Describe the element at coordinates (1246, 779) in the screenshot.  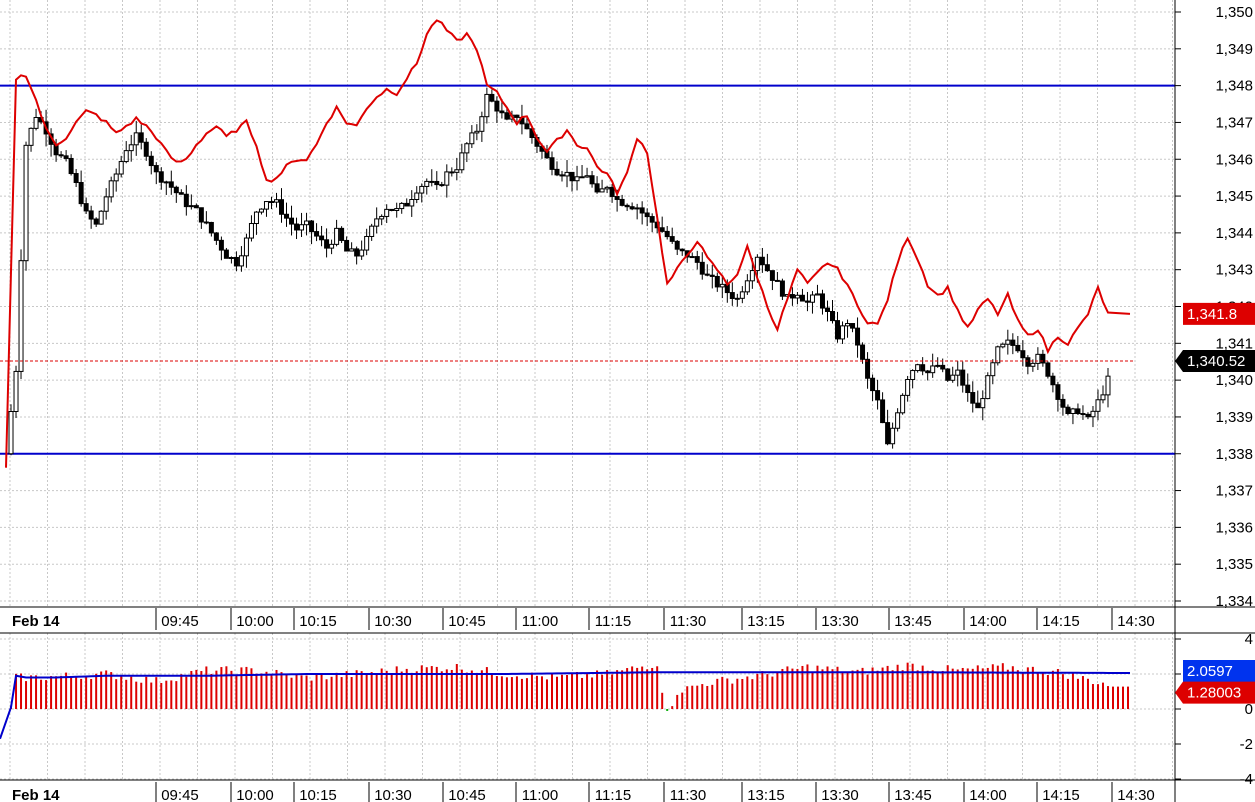
I see `indicator-tick-label: -4` at that location.